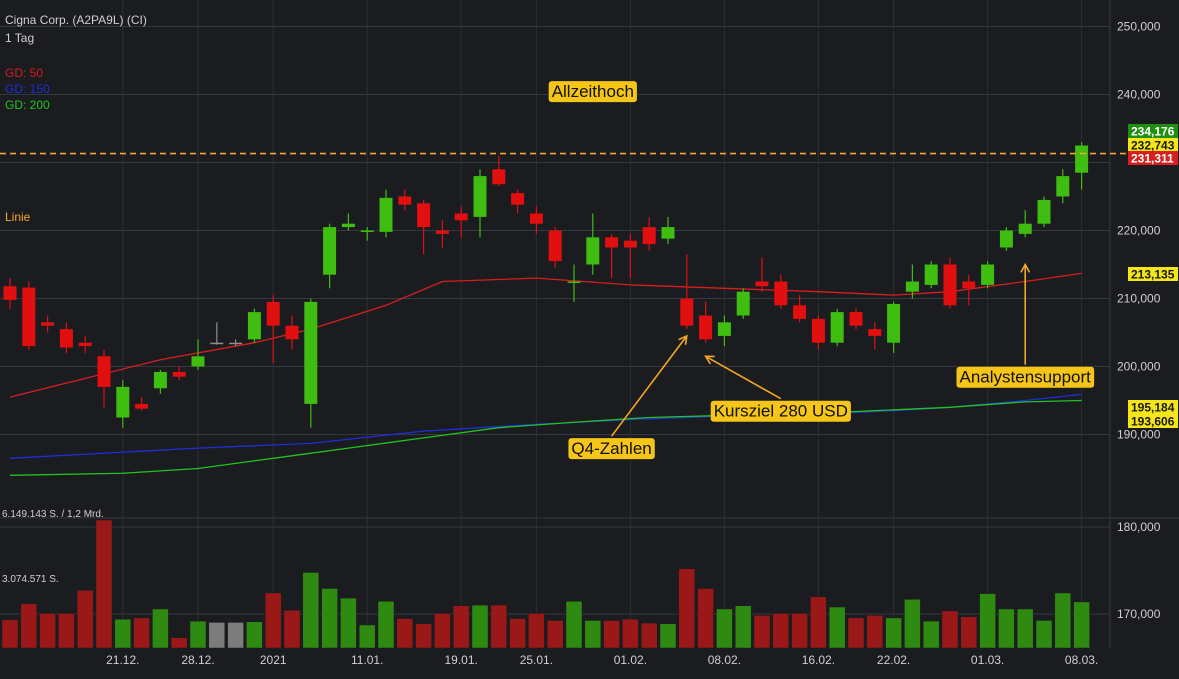 This screenshot has height=679, width=1179. I want to click on price-tag: 234,176, so click(1153, 131).